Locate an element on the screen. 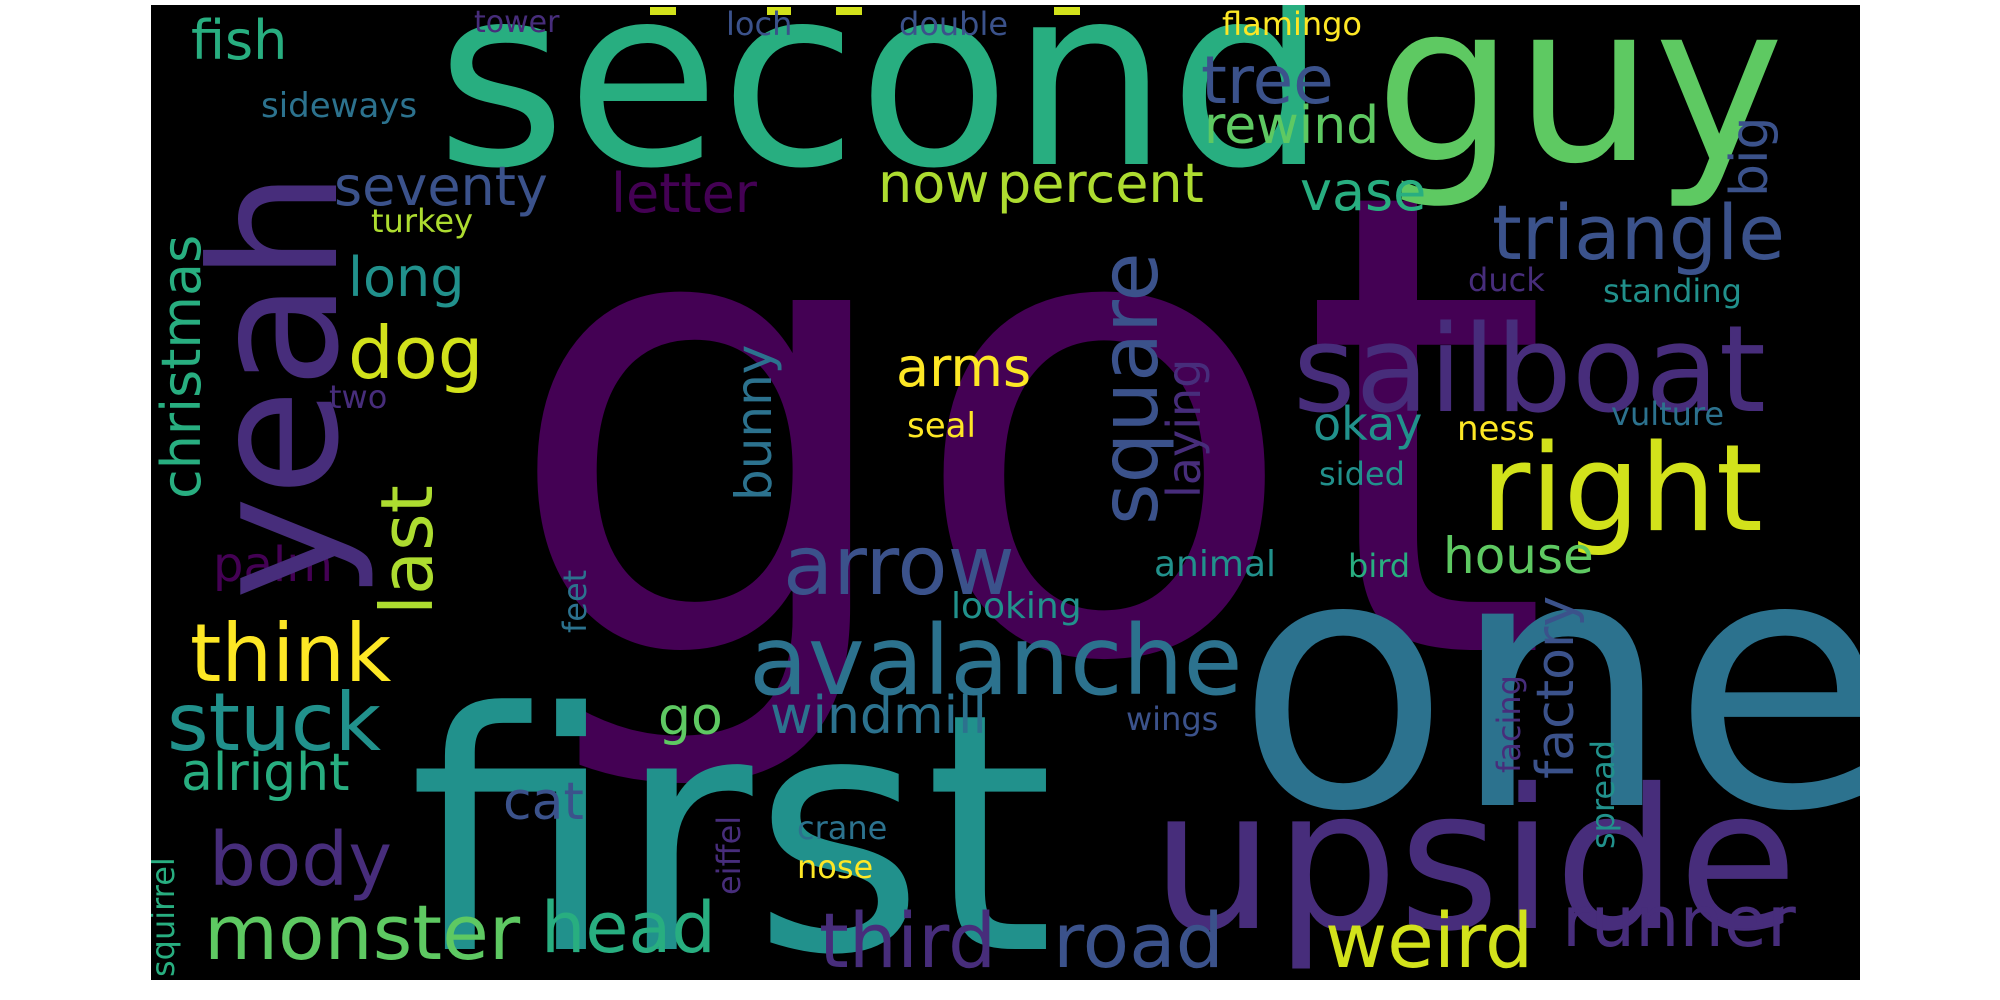  word: looking is located at coordinates (1016, 606).